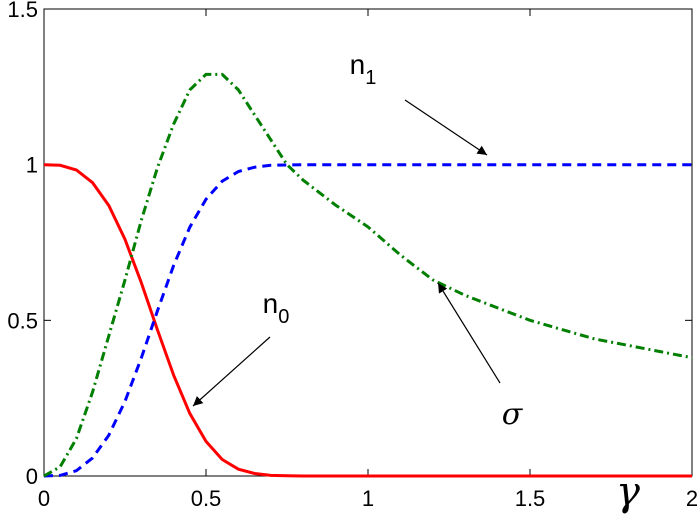 This screenshot has height=528, width=700. Describe the element at coordinates (368, 498) in the screenshot. I see `x-tick-label: 1` at that location.